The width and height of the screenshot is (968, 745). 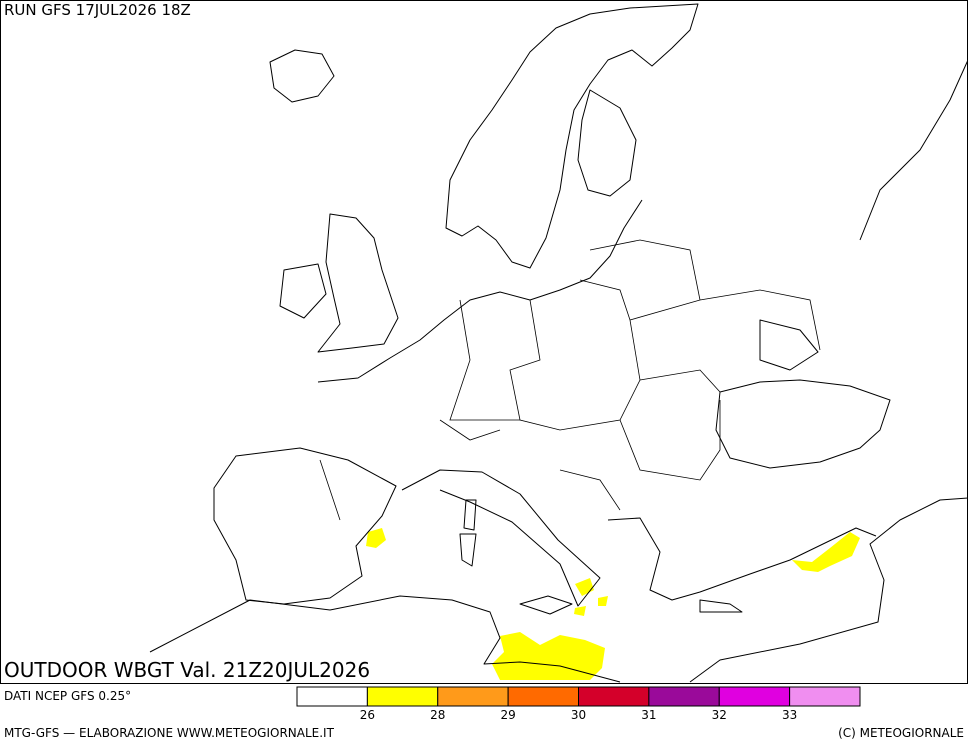 I want to click on colorbar: 26 28 29 30 31 32 33, so click(x=578, y=704).